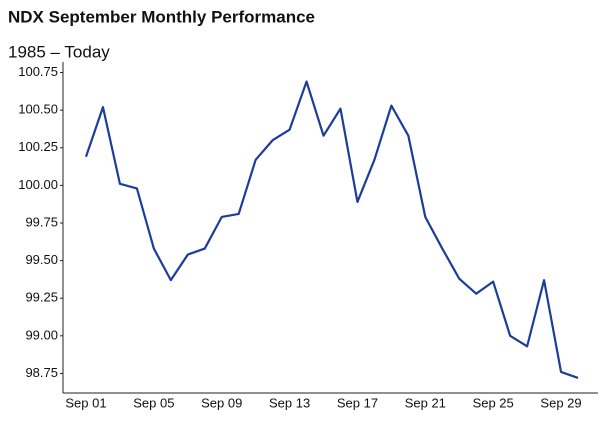 Image resolution: width=608 pixels, height=422 pixels. What do you see at coordinates (41, 221) in the screenshot?
I see `y-tick-label: 99.75` at bounding box center [41, 221].